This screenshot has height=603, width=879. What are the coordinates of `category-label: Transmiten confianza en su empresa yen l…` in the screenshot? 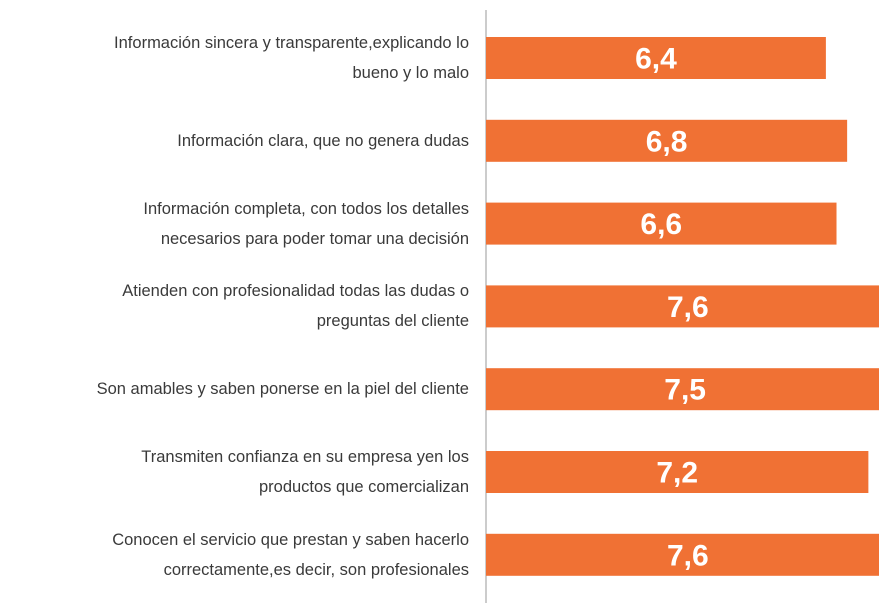 It's located at (305, 472).